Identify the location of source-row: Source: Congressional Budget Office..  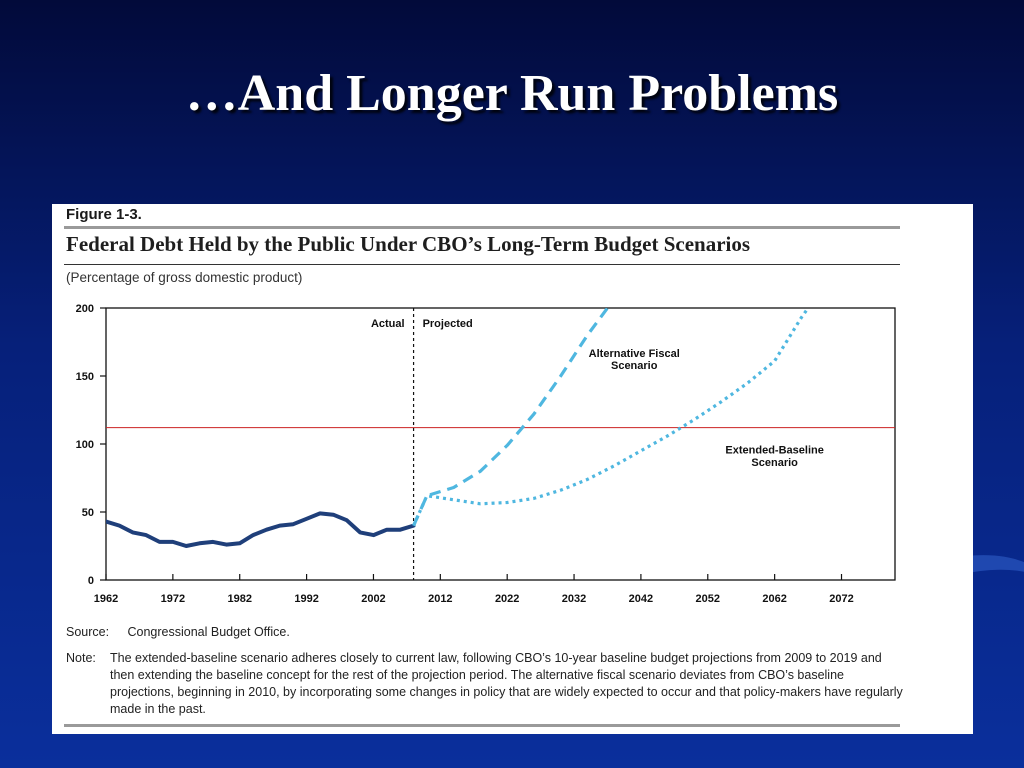
(178, 632).